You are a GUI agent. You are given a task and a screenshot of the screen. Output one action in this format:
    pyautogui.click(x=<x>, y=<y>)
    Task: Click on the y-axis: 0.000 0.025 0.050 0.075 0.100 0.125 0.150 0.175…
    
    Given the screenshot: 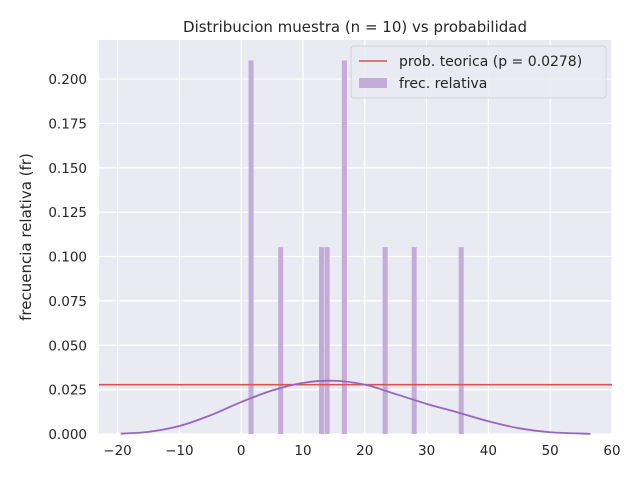 What is the action you would take?
    pyautogui.click(x=67, y=257)
    